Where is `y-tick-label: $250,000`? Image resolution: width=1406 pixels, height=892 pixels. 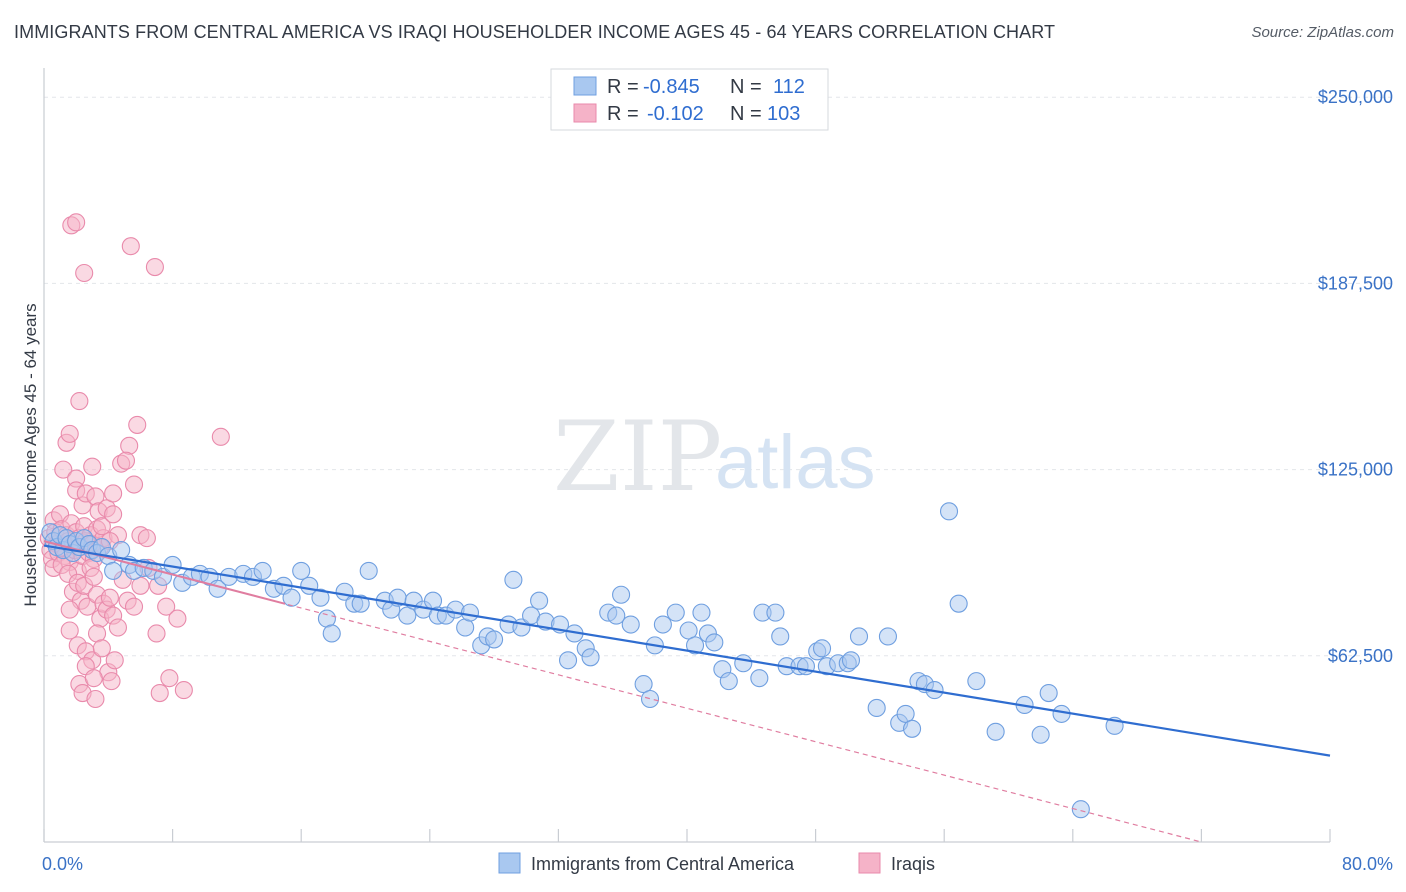 y-tick-label: $250,000 is located at coordinates (1355, 97).